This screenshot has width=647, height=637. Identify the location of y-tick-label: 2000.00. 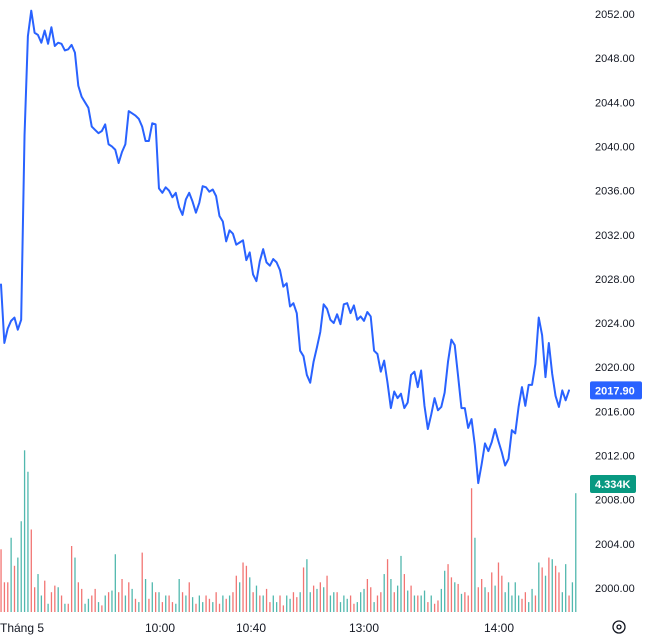
(615, 589).